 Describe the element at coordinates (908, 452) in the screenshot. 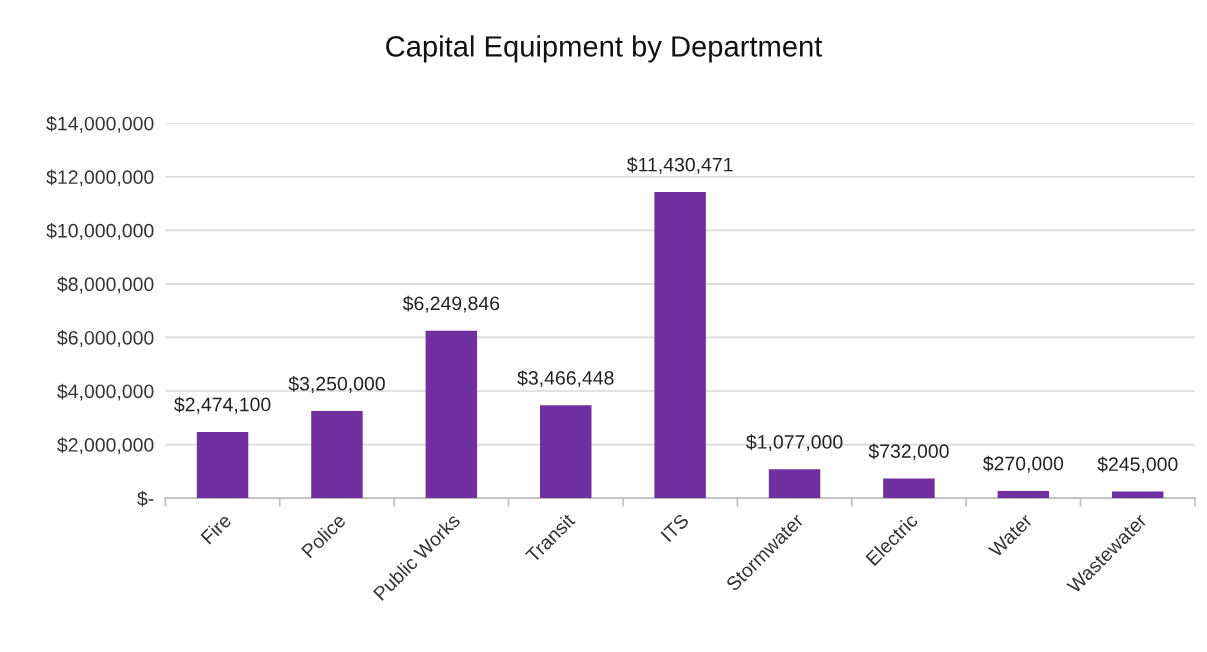

I see `data-label: $732,000` at that location.